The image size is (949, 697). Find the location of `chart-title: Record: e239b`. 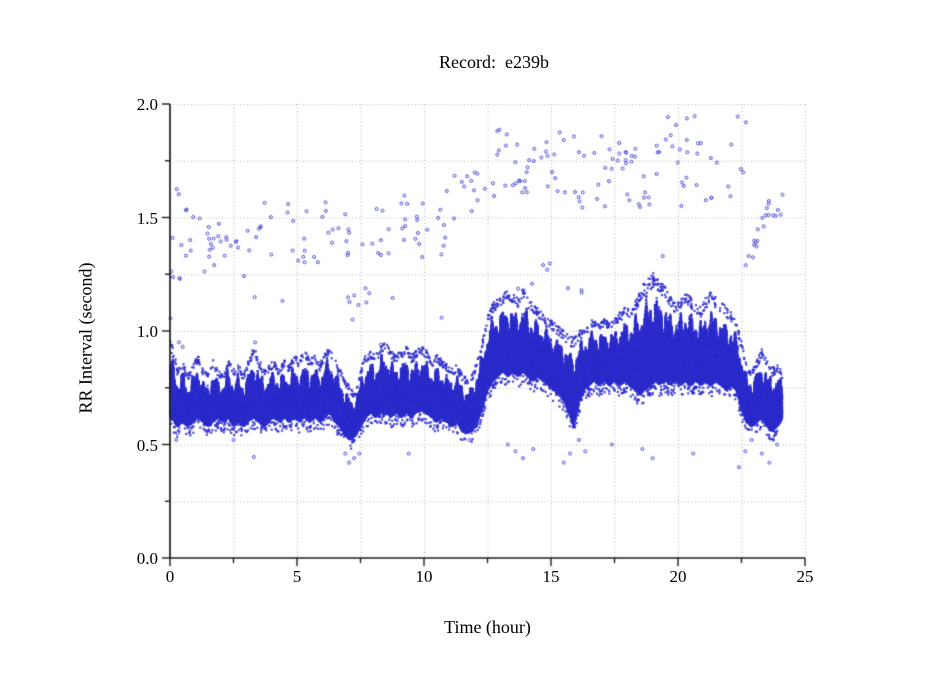

chart-title: Record: e239b is located at coordinates (494, 62).